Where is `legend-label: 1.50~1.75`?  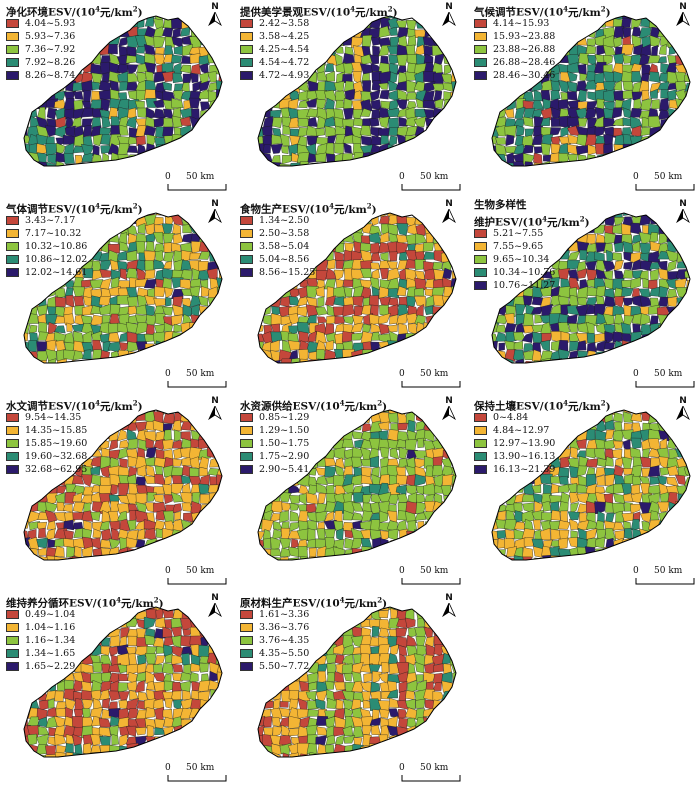
legend-label: 1.50~1.75 is located at coordinates (284, 443).